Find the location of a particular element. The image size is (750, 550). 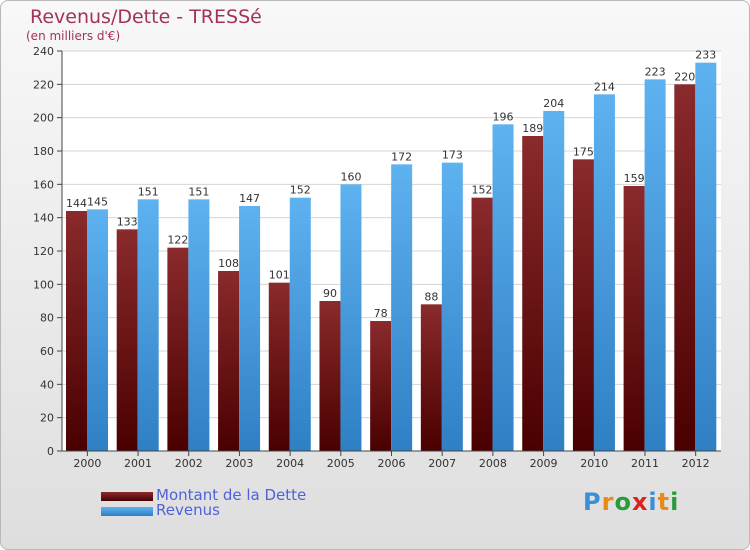

y-tick-label: 80 is located at coordinates (47, 318).